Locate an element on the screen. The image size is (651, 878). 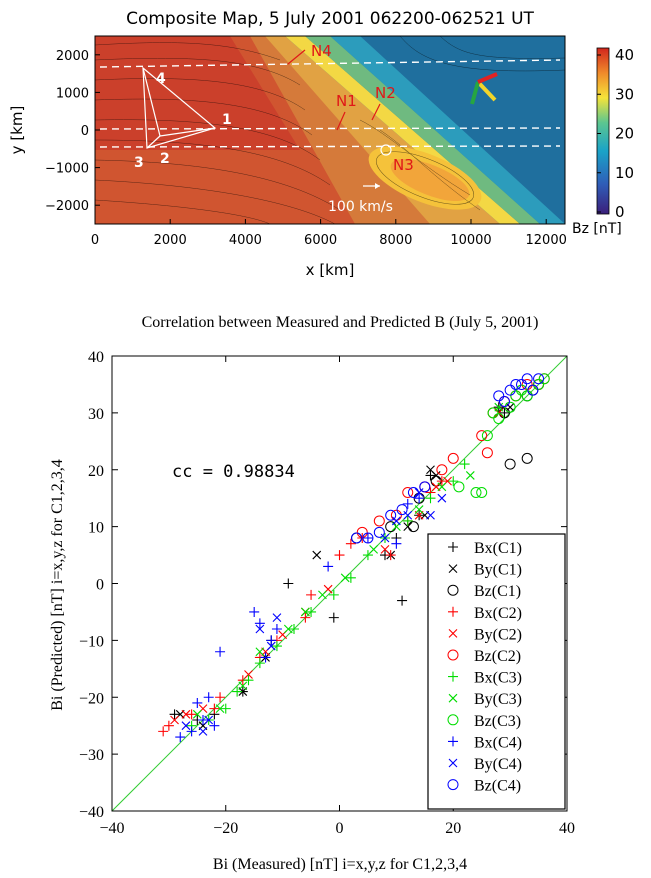
scatter-x-tick-label: −20 is located at coordinates (225, 828).